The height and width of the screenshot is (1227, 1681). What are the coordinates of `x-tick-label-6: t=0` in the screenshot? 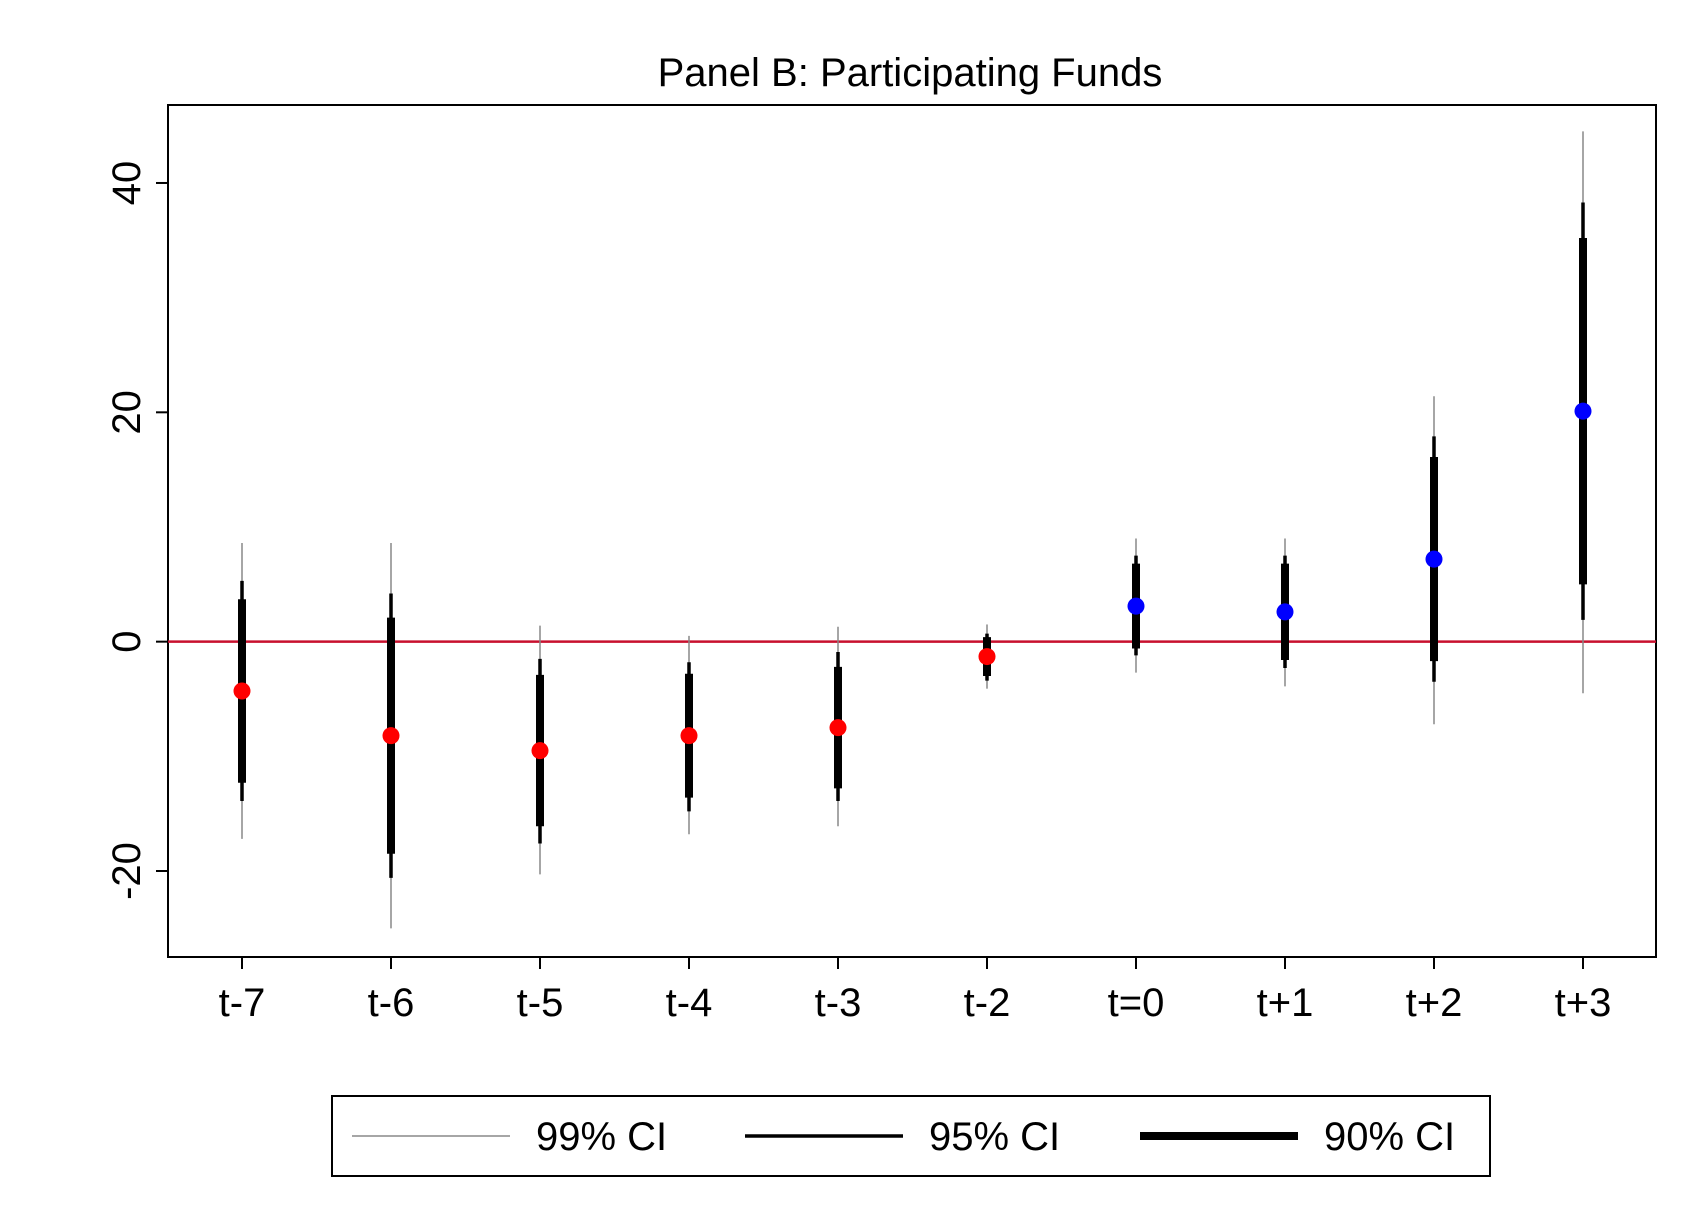 It's located at (1136, 1003).